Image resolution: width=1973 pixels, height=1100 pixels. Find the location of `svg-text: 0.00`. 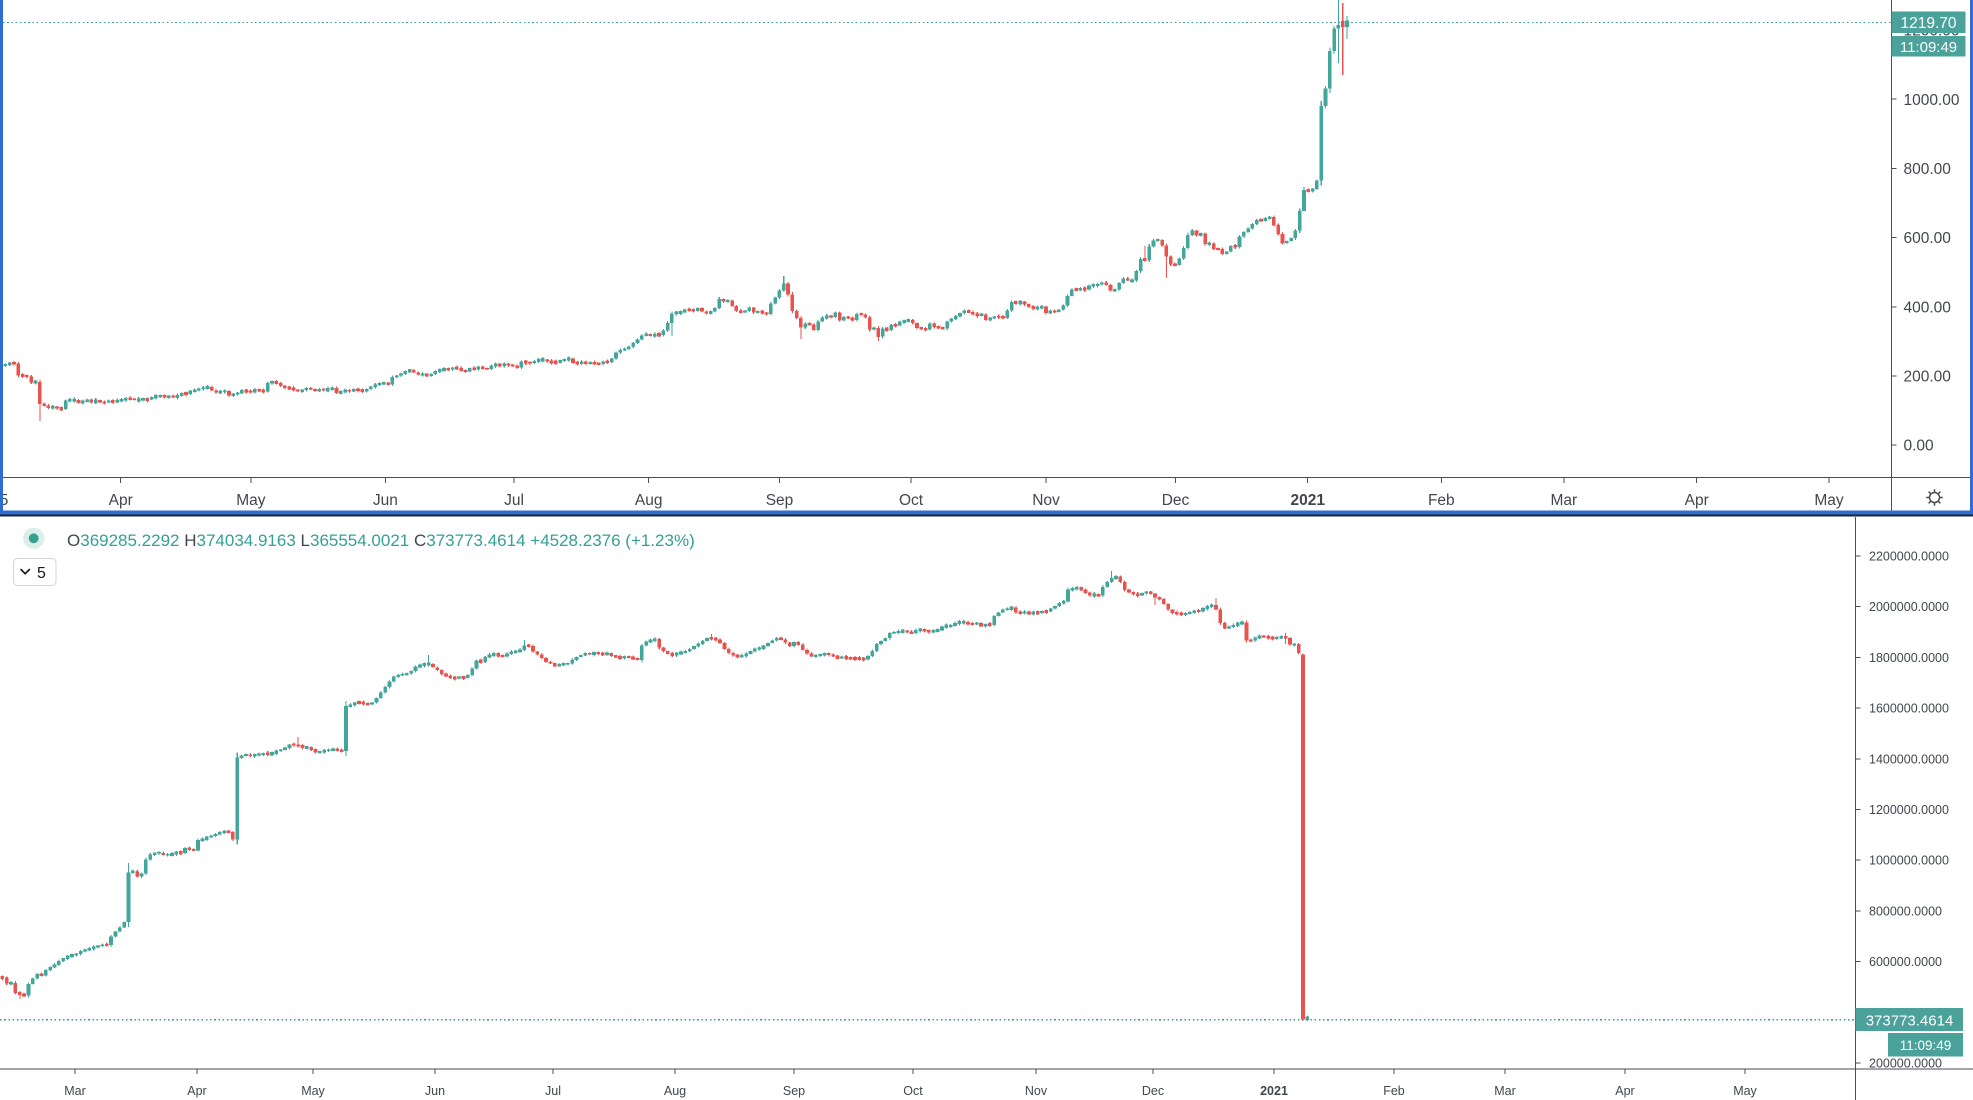

svg-text: 0.00 is located at coordinates (1919, 446).